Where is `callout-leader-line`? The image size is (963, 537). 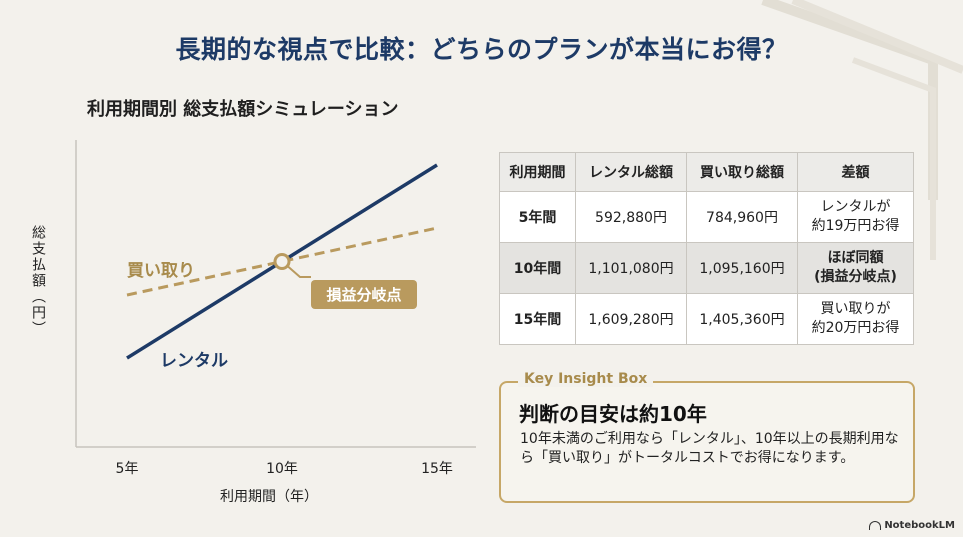 callout-leader-line is located at coordinates (299, 271).